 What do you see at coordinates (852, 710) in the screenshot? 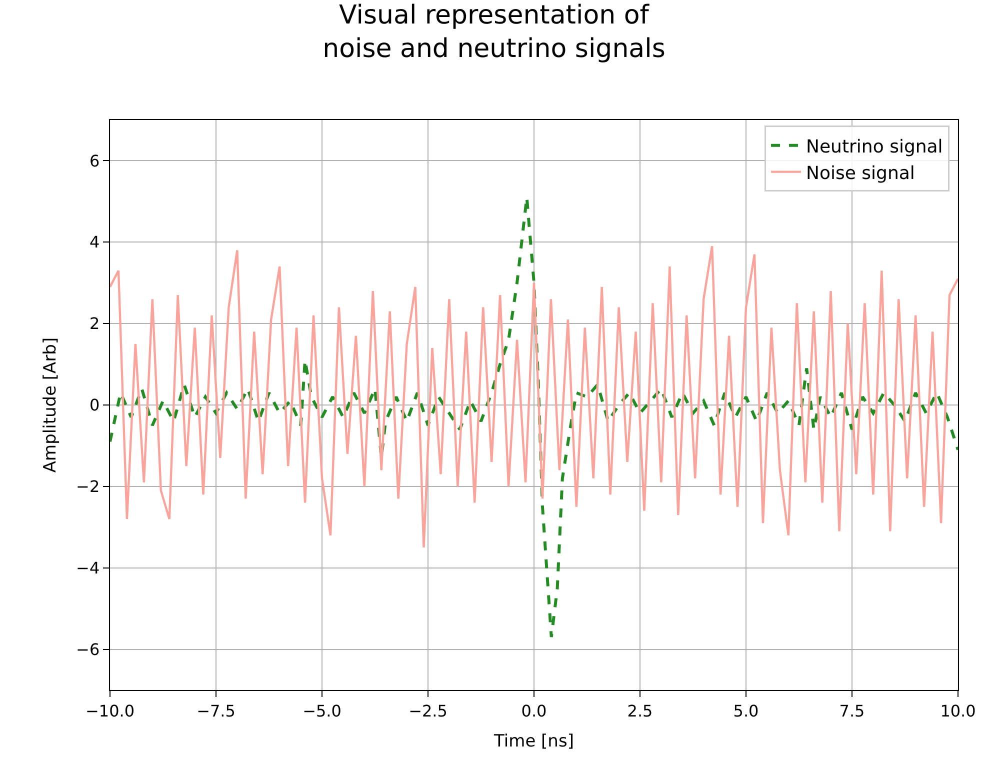
I see `x-tick-label: 7.5` at bounding box center [852, 710].